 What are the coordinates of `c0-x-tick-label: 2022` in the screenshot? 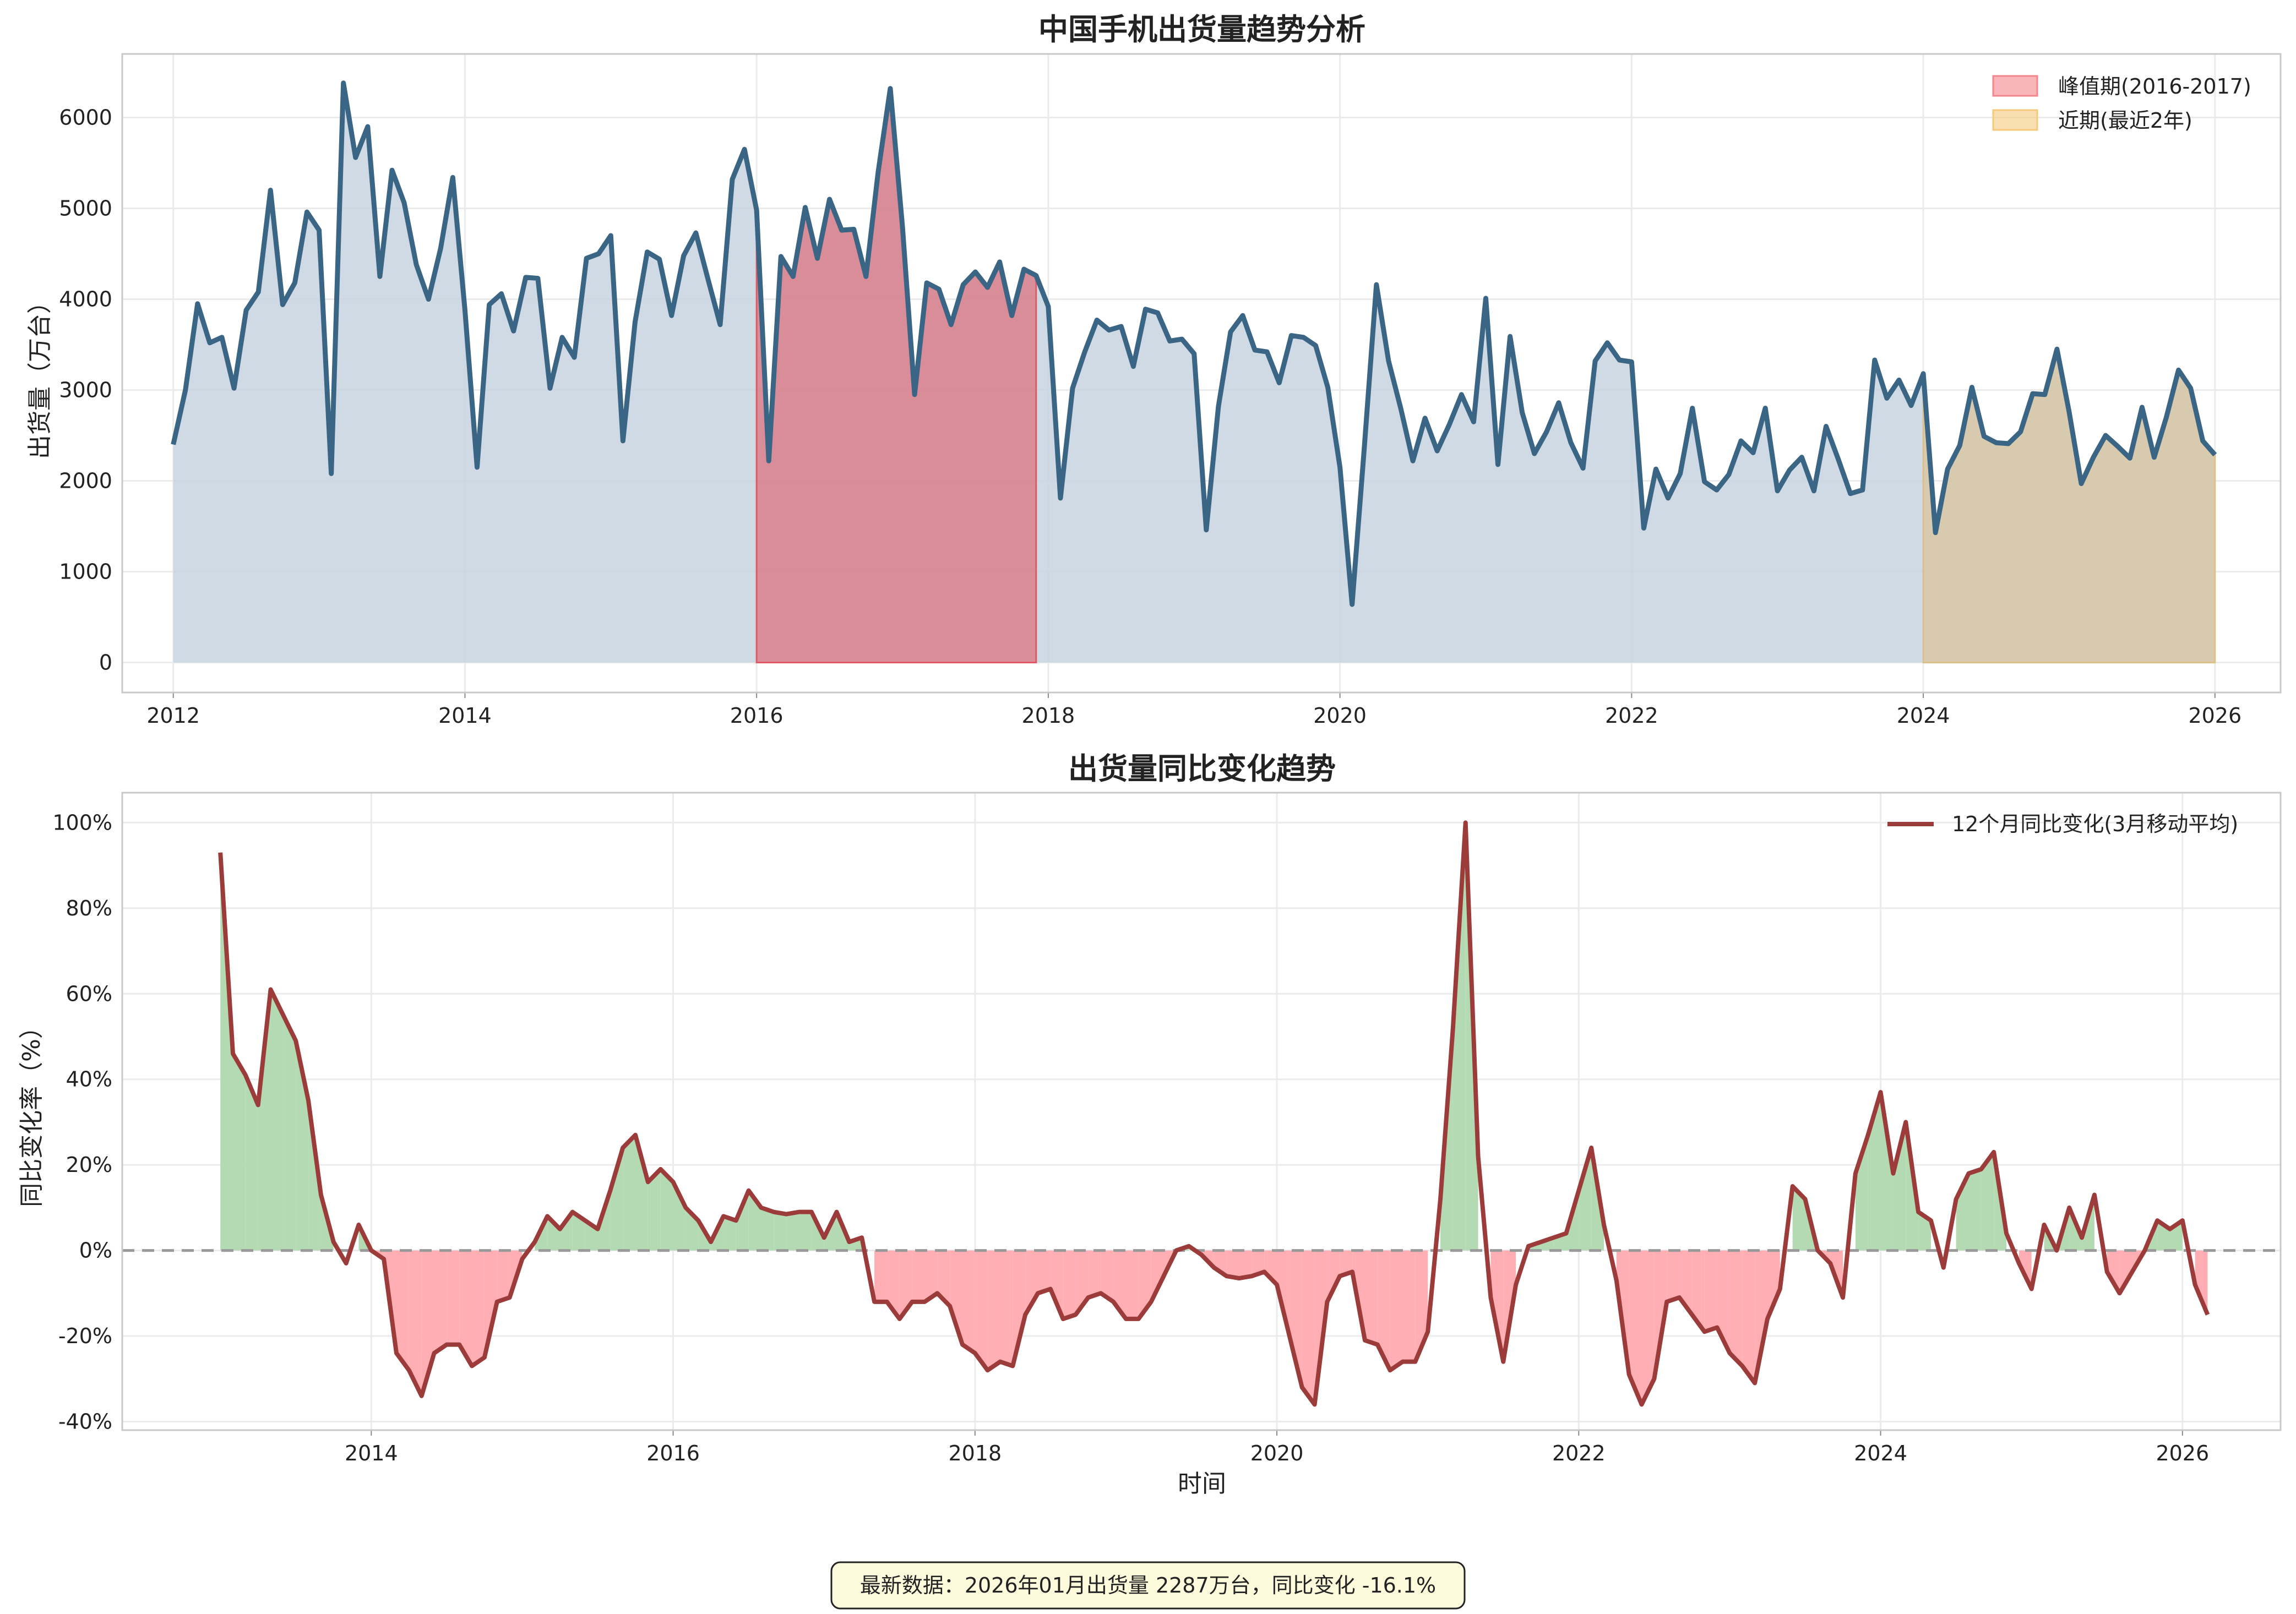 It's located at (1631, 716).